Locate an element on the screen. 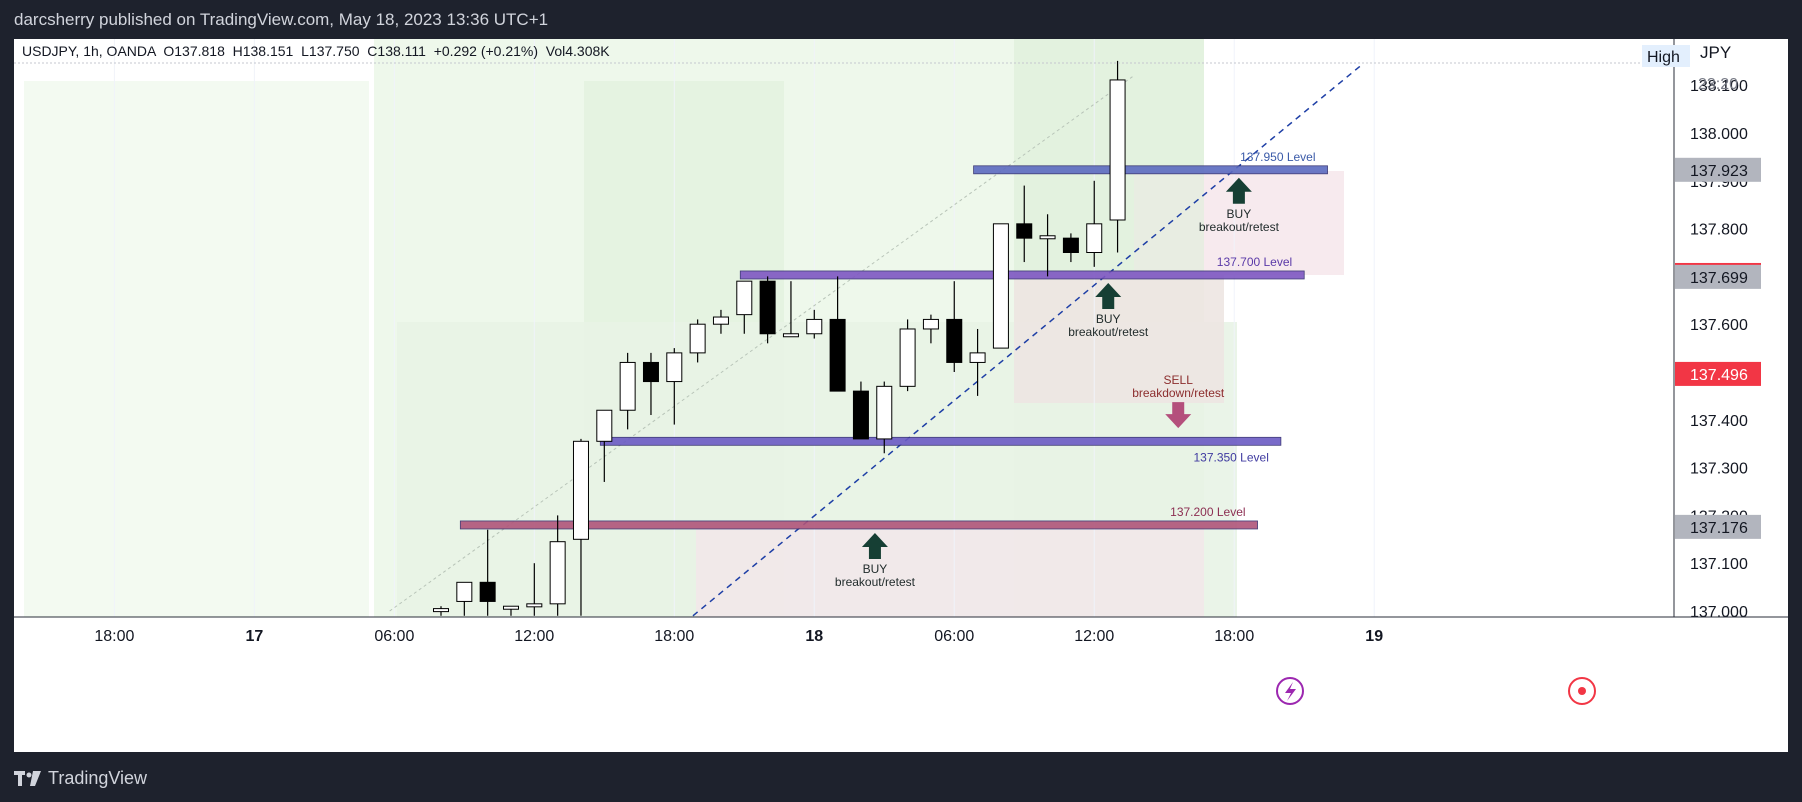 The width and height of the screenshot is (1802, 802). price-tick-label: 138.100 is located at coordinates (1719, 86).